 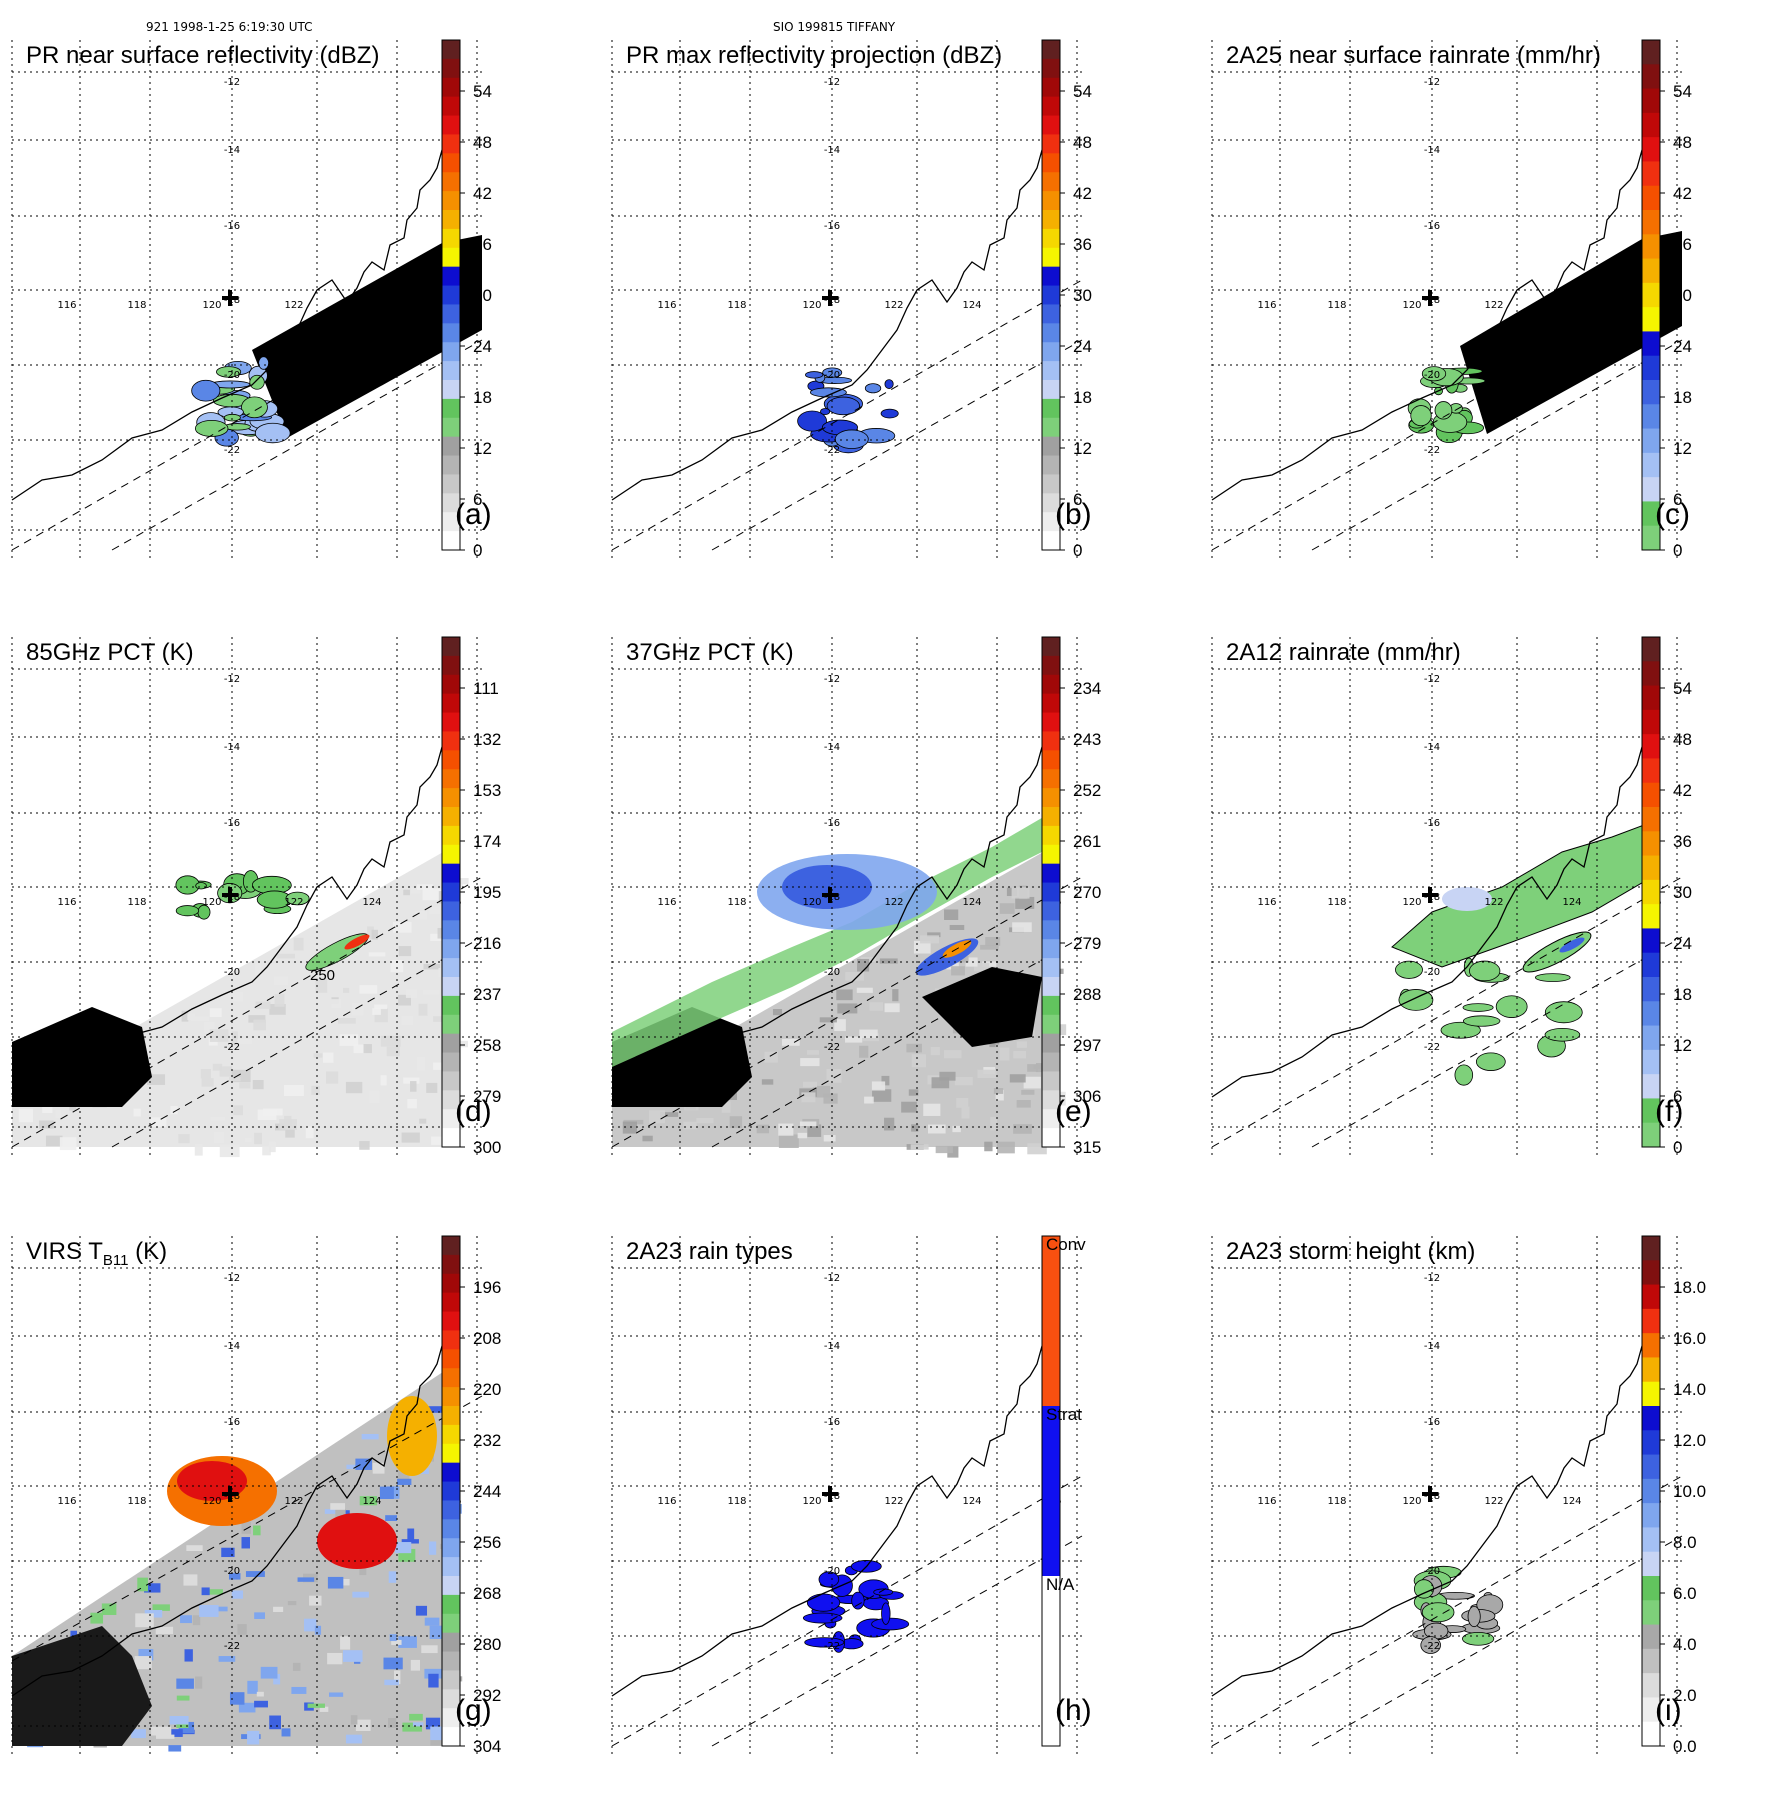 What do you see at coordinates (1572, 945) in the screenshot?
I see `rain-core` at bounding box center [1572, 945].